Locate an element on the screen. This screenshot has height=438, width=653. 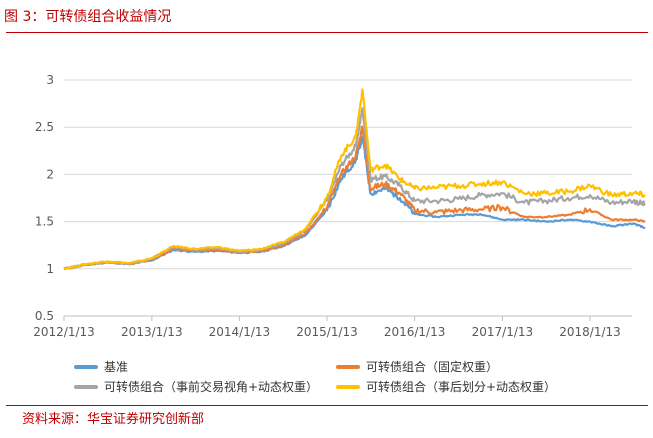
legend-item: 可转债组合（固定权重） is located at coordinates (417, 366).